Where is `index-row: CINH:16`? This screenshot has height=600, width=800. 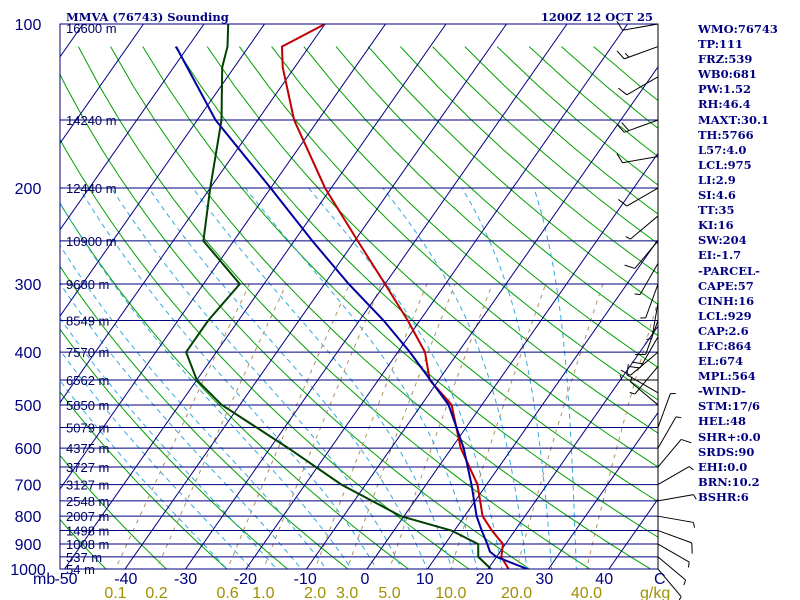 index-row: CINH:16 is located at coordinates (726, 300).